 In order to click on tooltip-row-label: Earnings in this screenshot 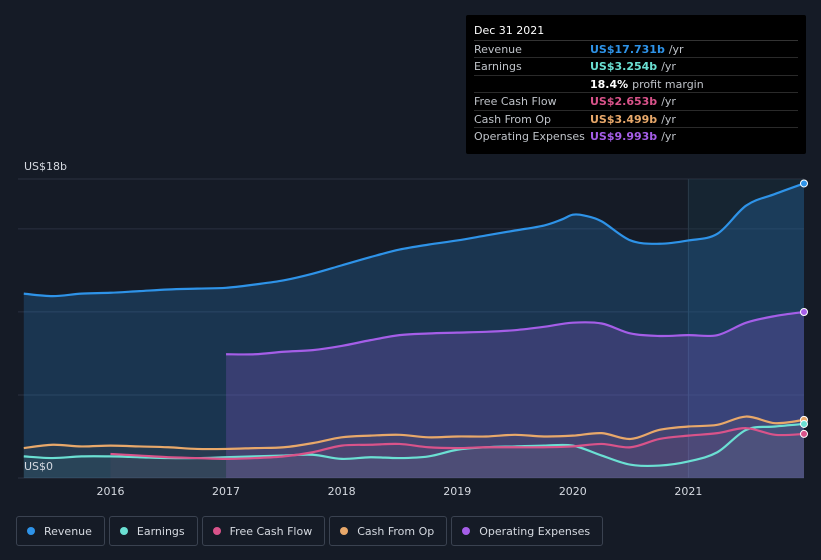, I will do `click(498, 67)`.